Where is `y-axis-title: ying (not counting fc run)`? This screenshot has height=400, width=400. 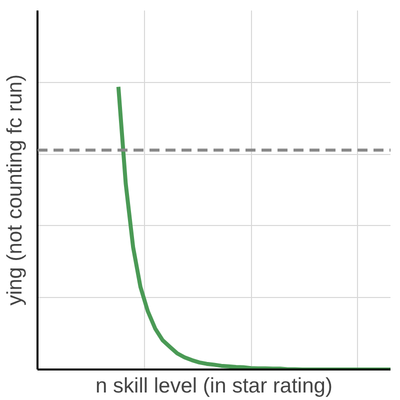
y-axis-title: ying (not counting fc run) is located at coordinates (15, 190).